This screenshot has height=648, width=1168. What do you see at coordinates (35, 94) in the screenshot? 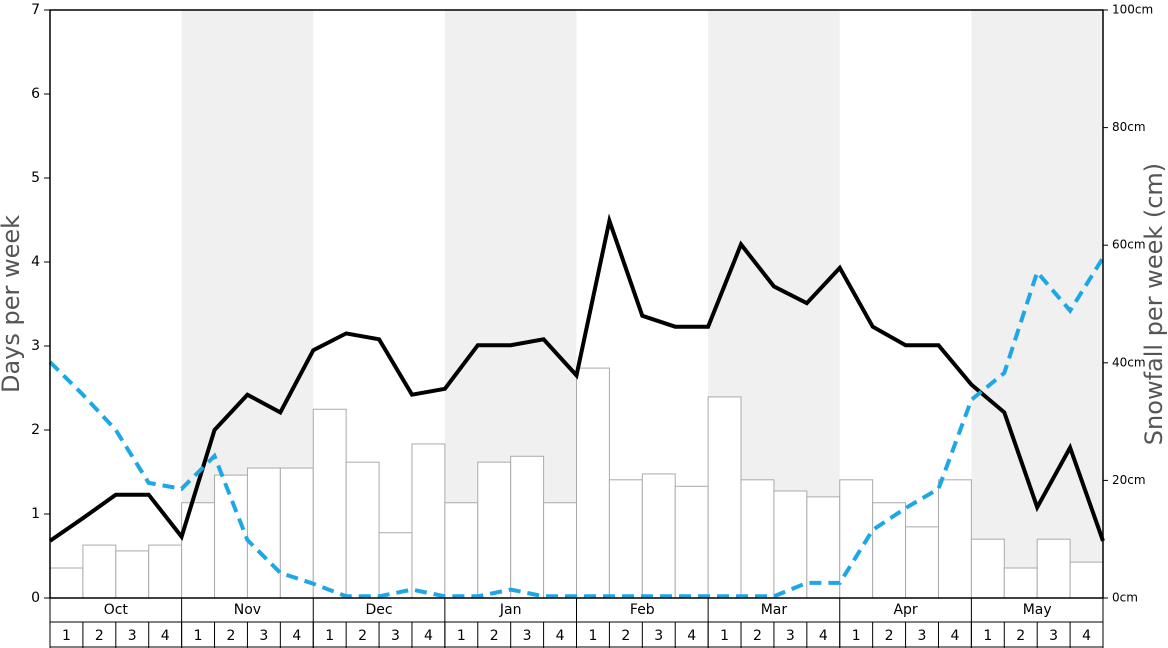
I see `y-tick-label: 6` at bounding box center [35, 94].